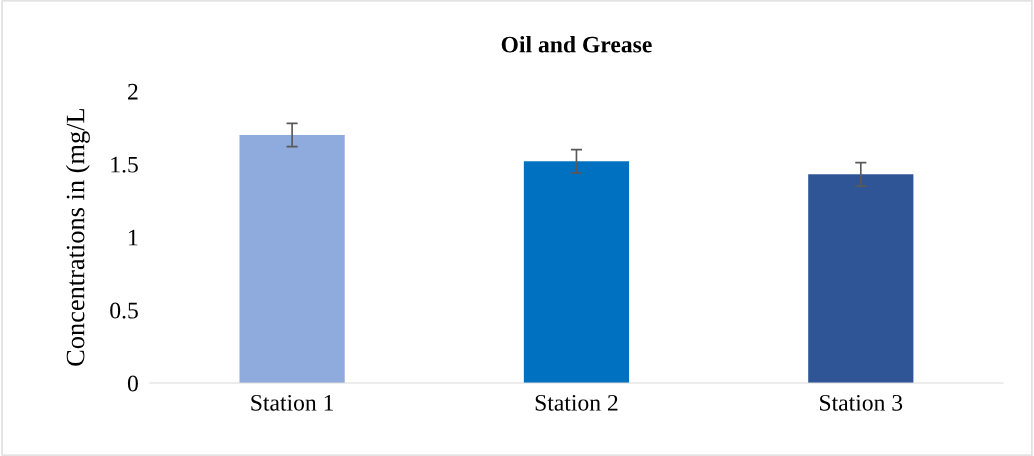  Describe the element at coordinates (576, 44) in the screenshot. I see `chart-title: Oil and Grease` at that location.